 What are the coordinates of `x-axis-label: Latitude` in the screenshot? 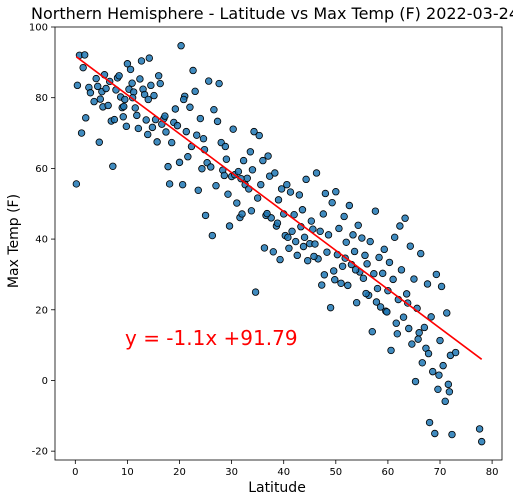 It's located at (277, 488).